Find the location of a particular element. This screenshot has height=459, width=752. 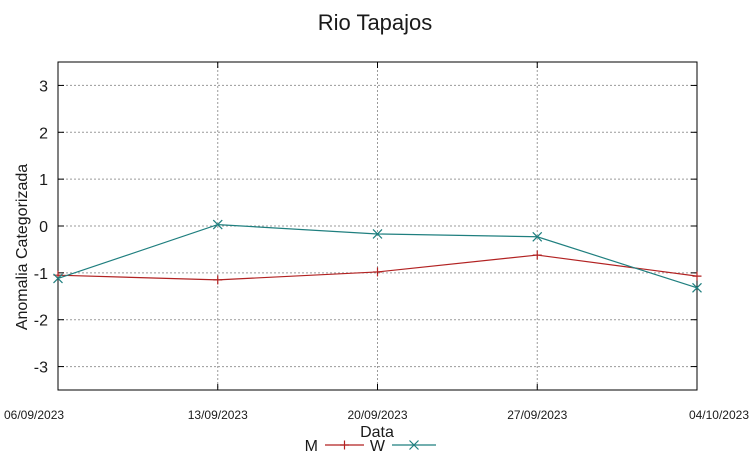

y-axis-label: Anomalia Categorizada is located at coordinates (22, 247).